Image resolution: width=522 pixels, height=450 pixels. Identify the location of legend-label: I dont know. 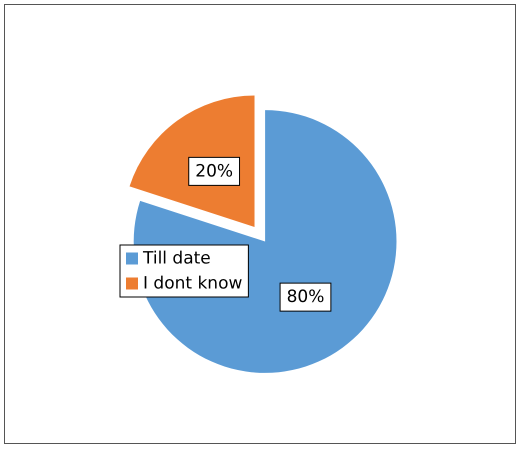
(192, 284).